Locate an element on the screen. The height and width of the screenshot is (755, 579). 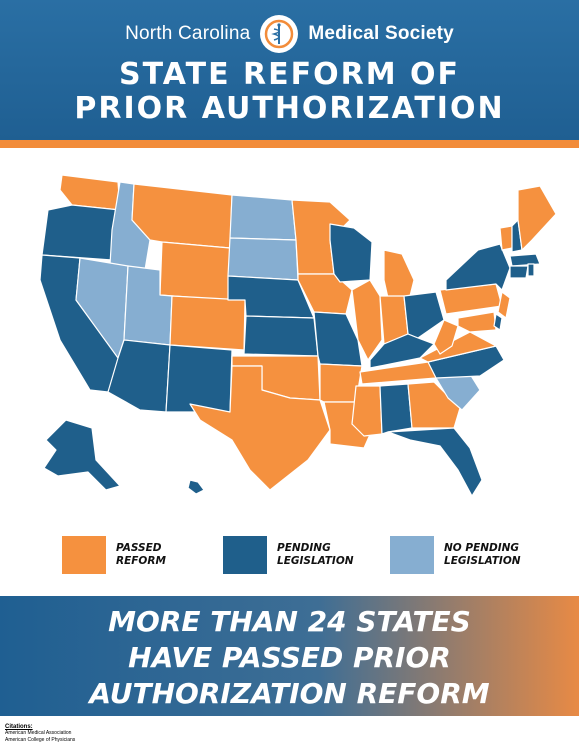
state-ks is located at coordinates (281, 336).